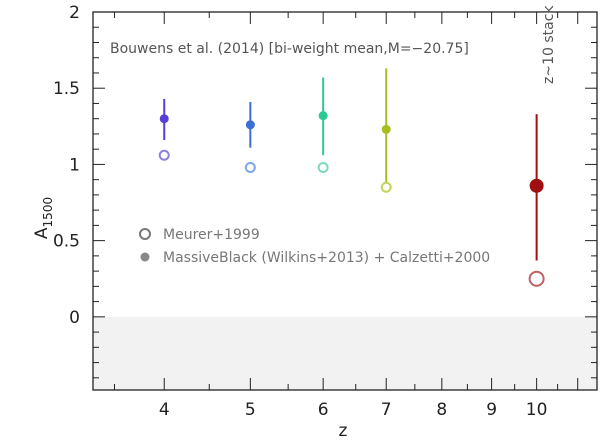 The height and width of the screenshot is (441, 605). What do you see at coordinates (345, 353) in the screenshot?
I see `negative-region-shading` at bounding box center [345, 353].